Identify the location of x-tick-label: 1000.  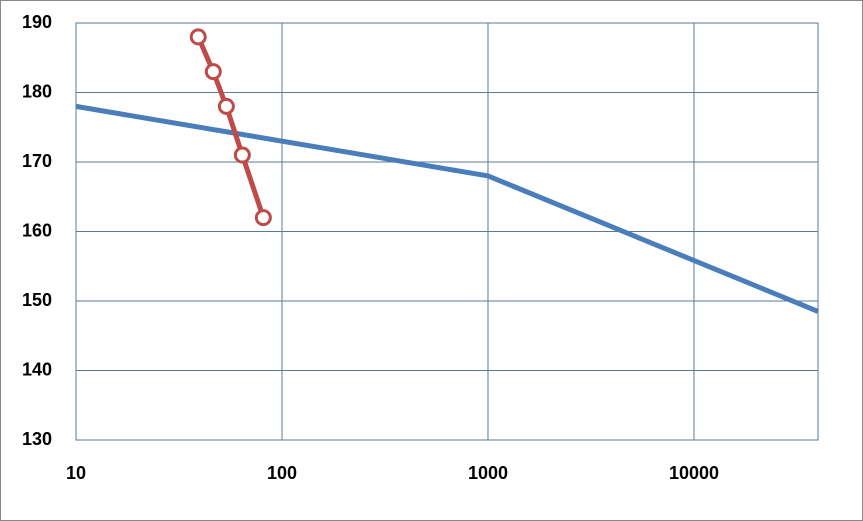
(488, 473).